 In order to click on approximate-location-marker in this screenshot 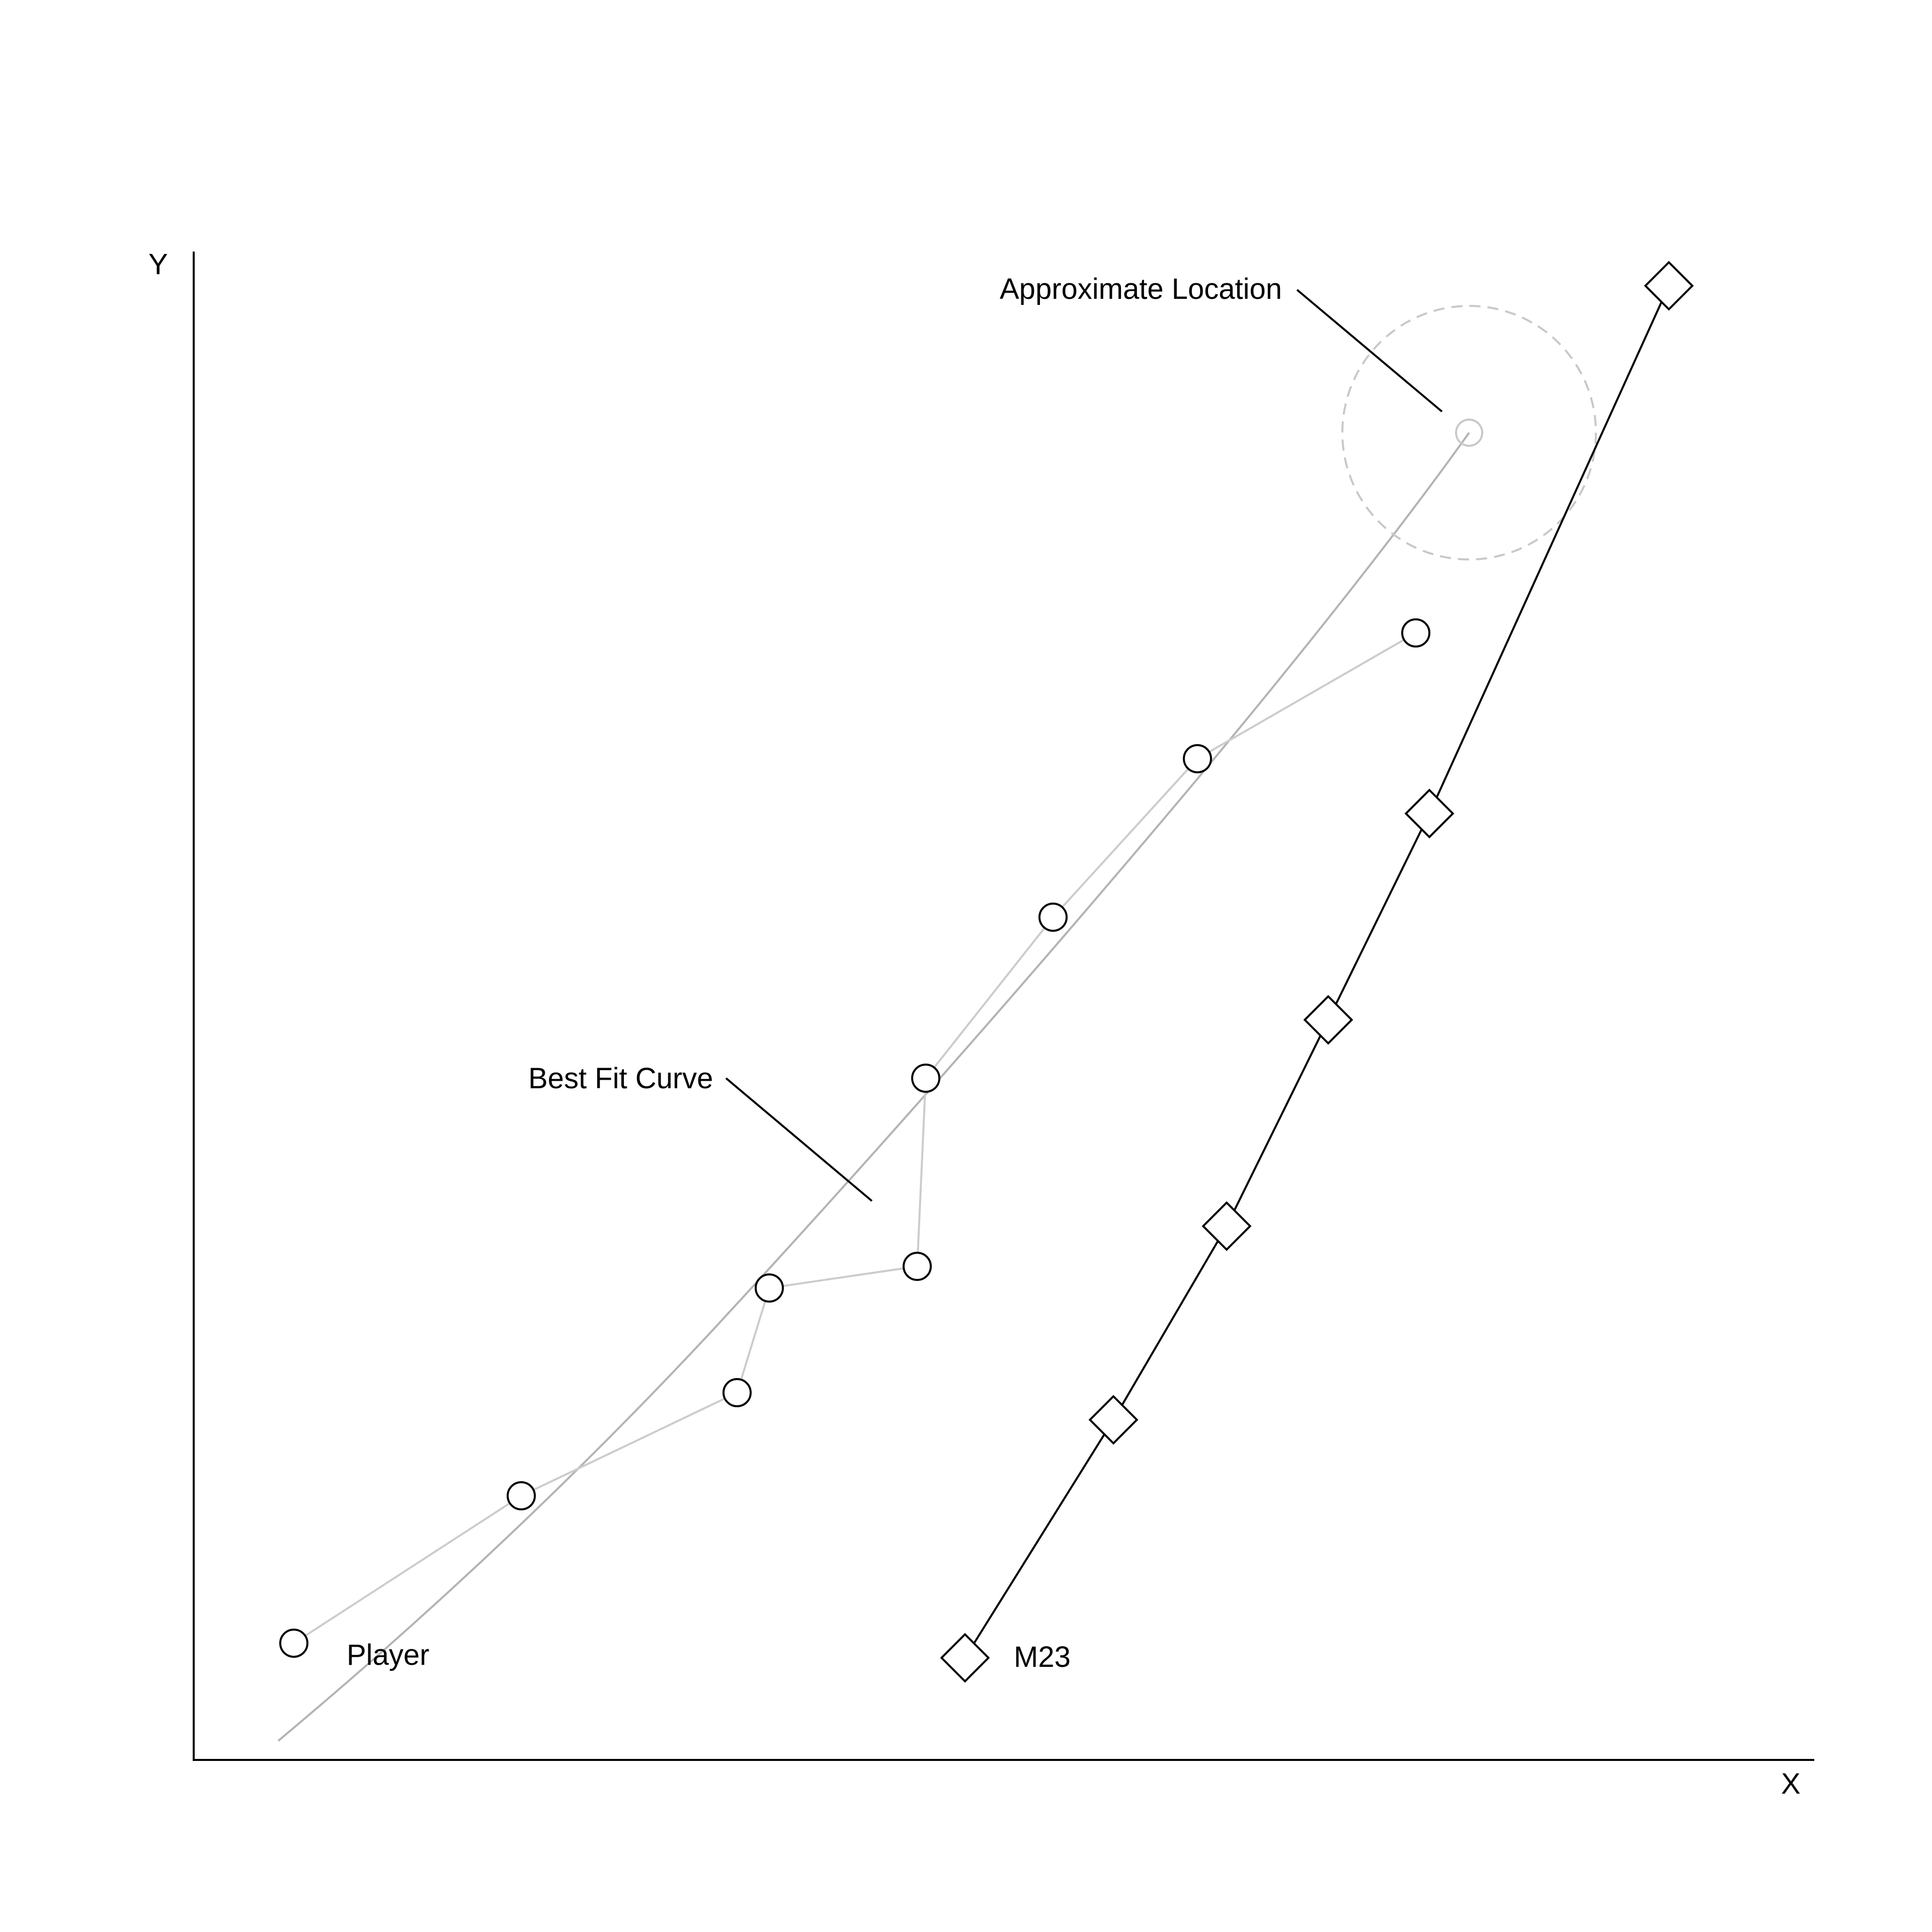, I will do `click(1469, 433)`.